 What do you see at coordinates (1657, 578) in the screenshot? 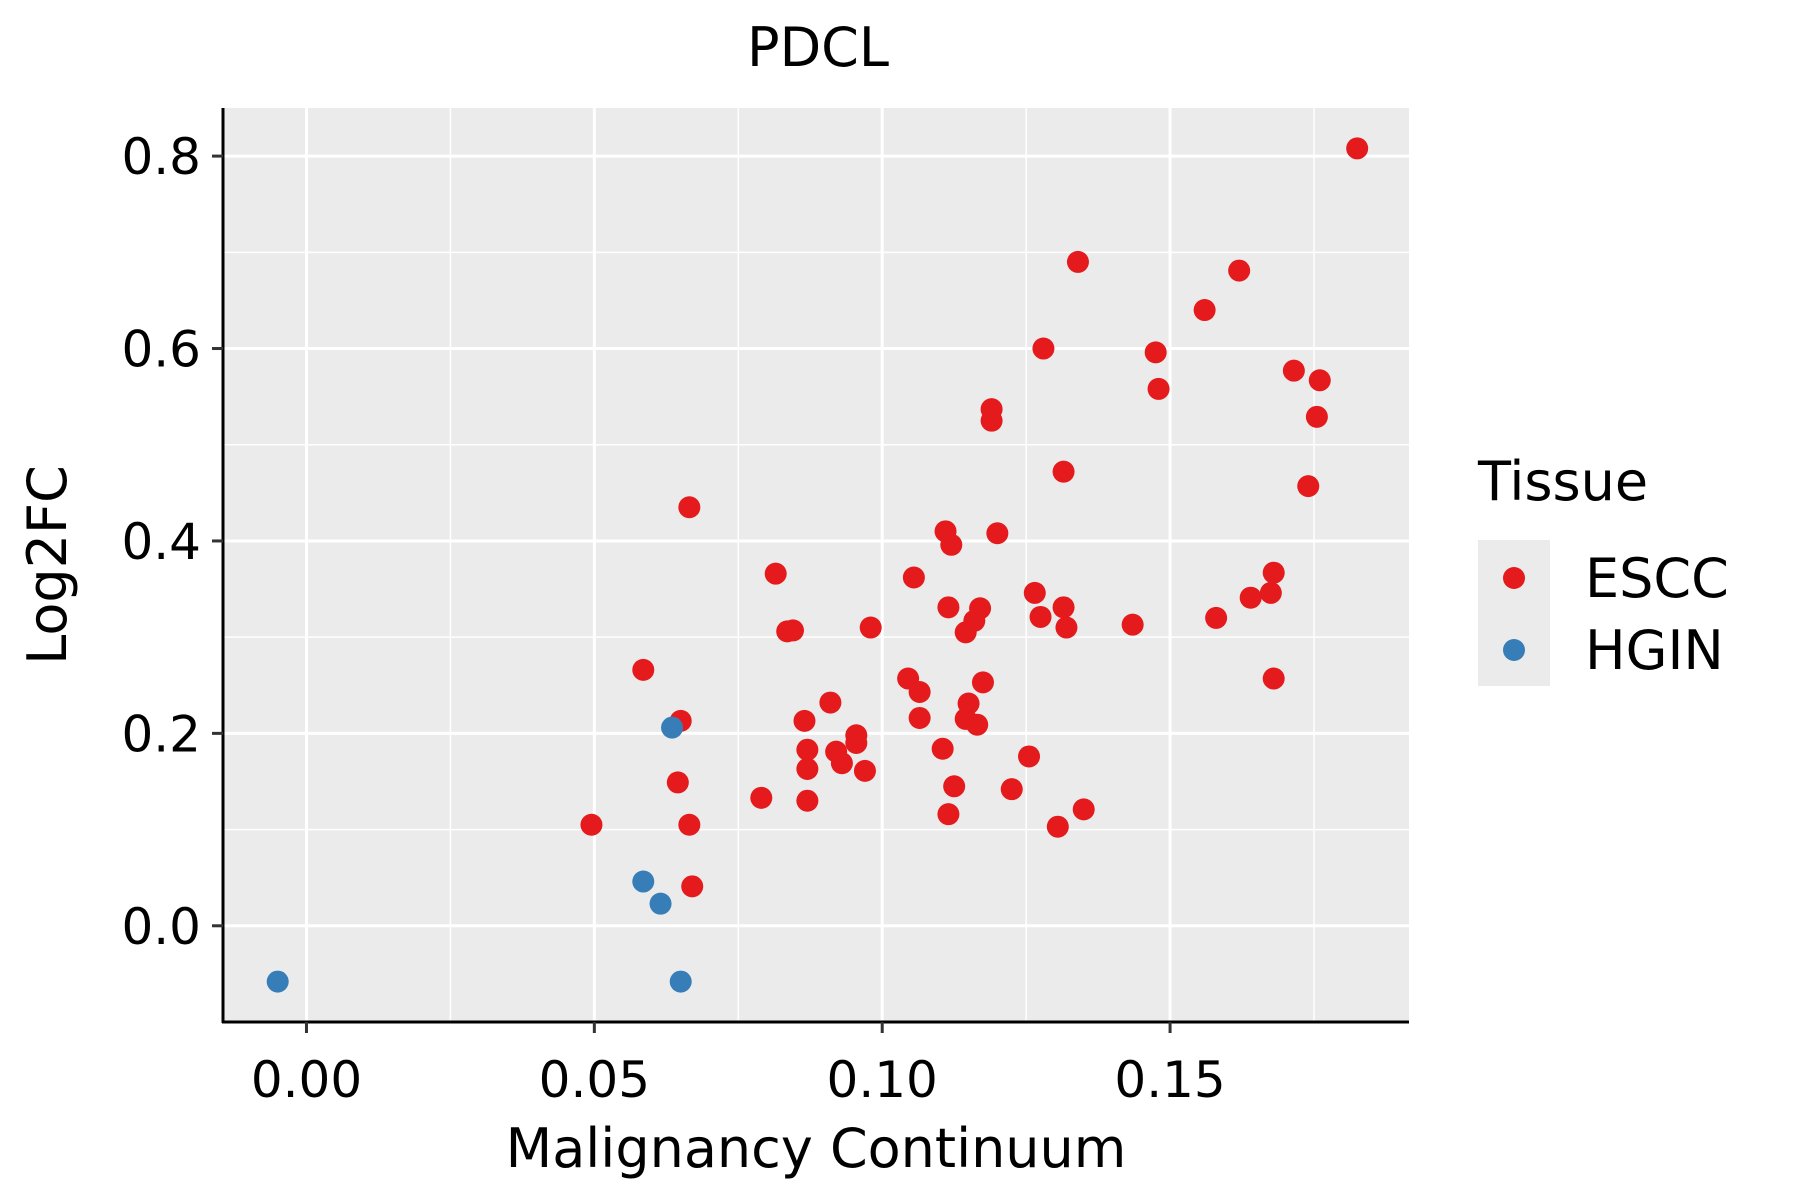
I see `legend-label-escc: ESCC` at bounding box center [1657, 578].